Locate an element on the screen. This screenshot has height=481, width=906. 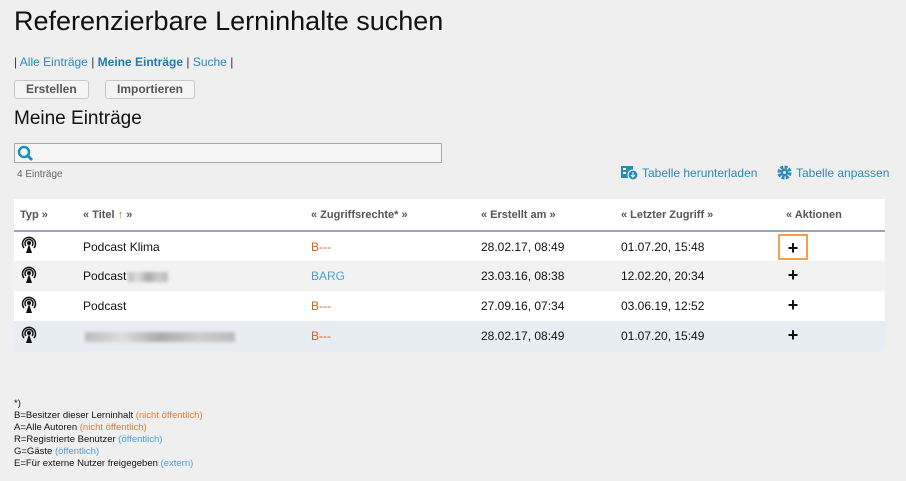
legend-item: G=Gäste (öffentlich) is located at coordinates (57, 451).